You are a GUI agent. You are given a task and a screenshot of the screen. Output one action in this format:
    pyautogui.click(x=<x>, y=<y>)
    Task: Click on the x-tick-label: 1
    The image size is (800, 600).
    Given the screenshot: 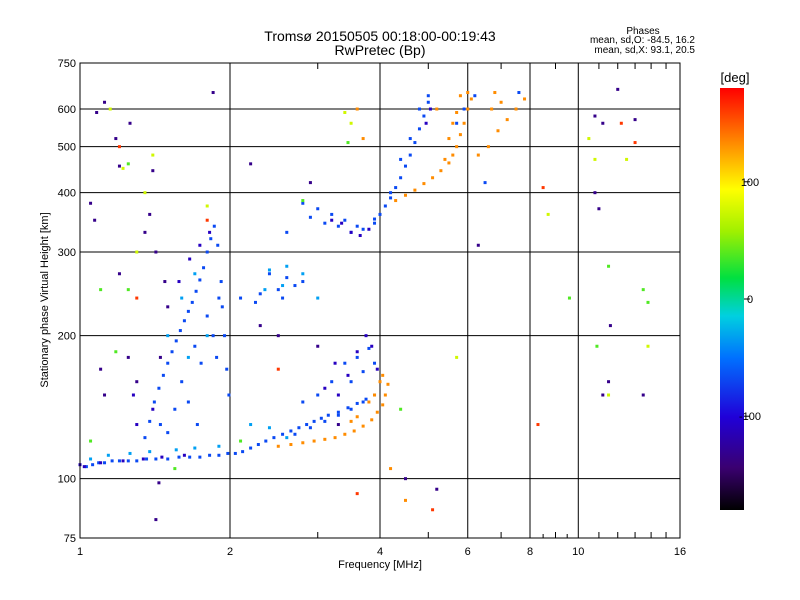 What is the action you would take?
    pyautogui.click(x=80, y=552)
    